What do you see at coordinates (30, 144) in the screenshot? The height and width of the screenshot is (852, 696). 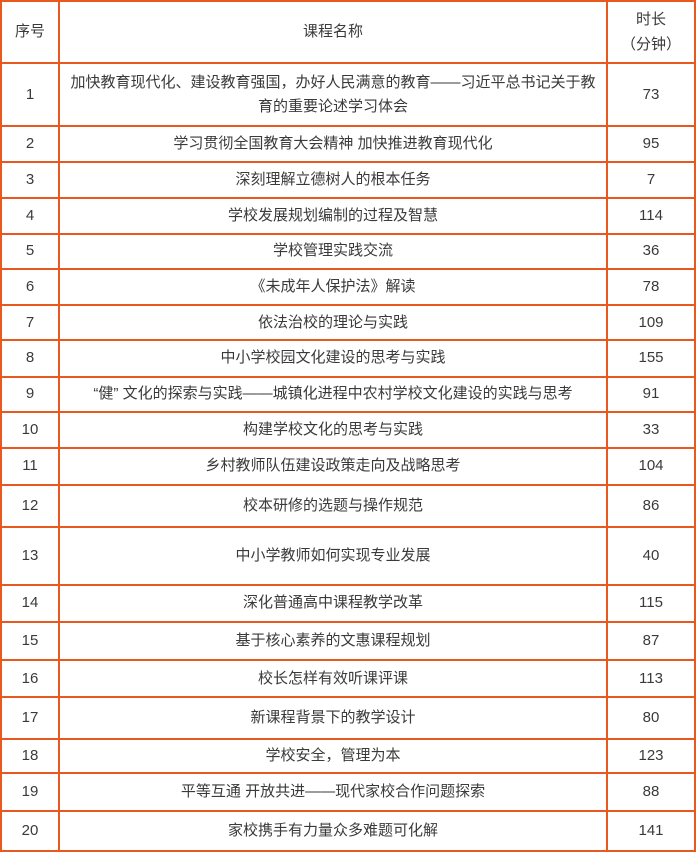 I see `row-number-cell: 2` at bounding box center [30, 144].